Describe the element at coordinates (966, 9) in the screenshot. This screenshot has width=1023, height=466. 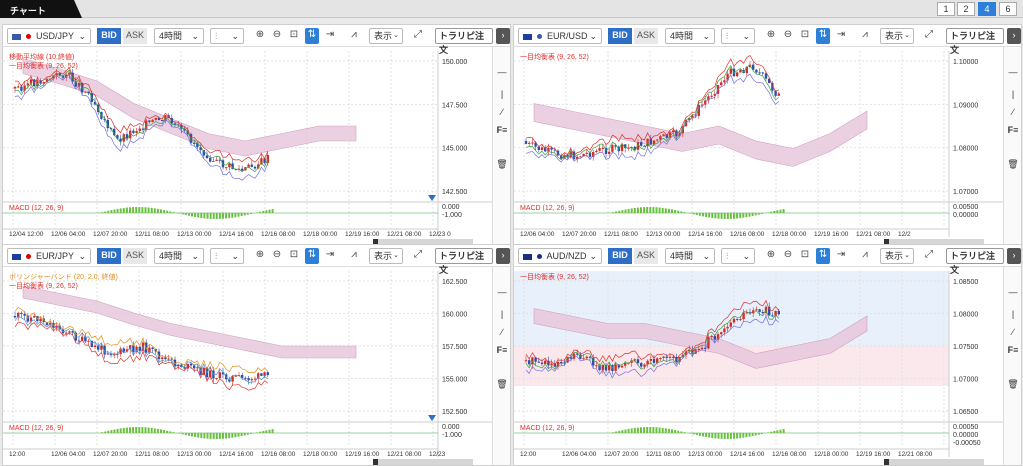
I see `page-button-2: 2` at that location.